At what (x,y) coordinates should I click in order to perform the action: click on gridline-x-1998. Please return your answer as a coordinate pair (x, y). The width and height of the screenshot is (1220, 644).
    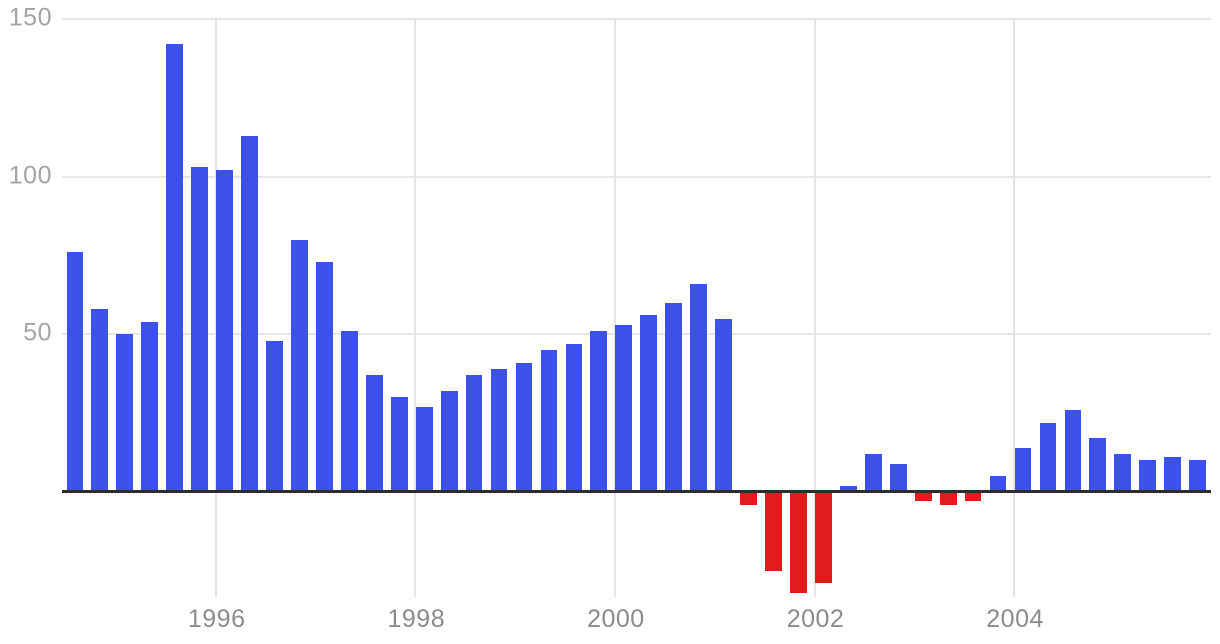
    Looking at the image, I should click on (415, 308).